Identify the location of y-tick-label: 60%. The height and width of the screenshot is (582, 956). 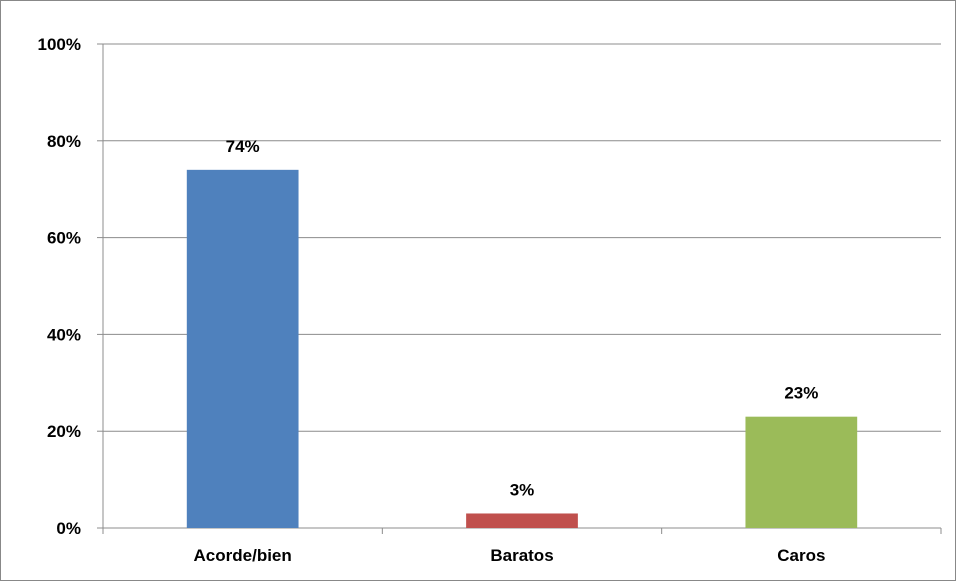
(64, 238).